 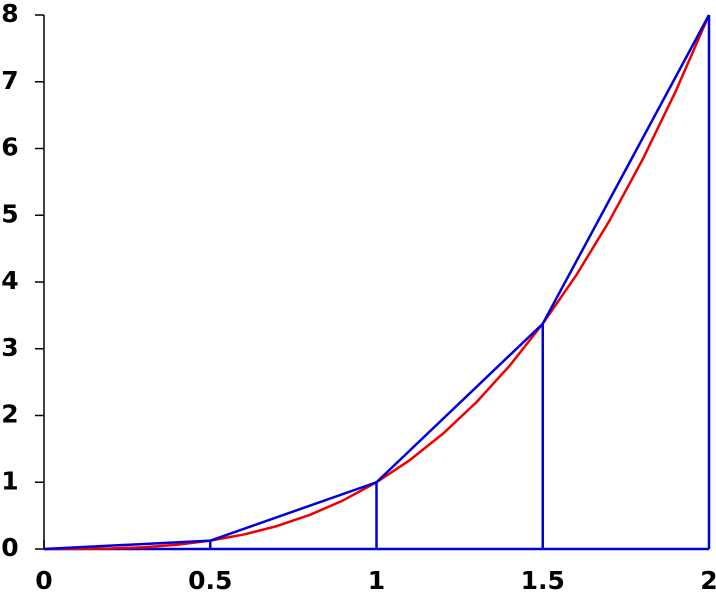 What do you see at coordinates (9, 14) in the screenshot?
I see `y-tick-label: 8` at bounding box center [9, 14].